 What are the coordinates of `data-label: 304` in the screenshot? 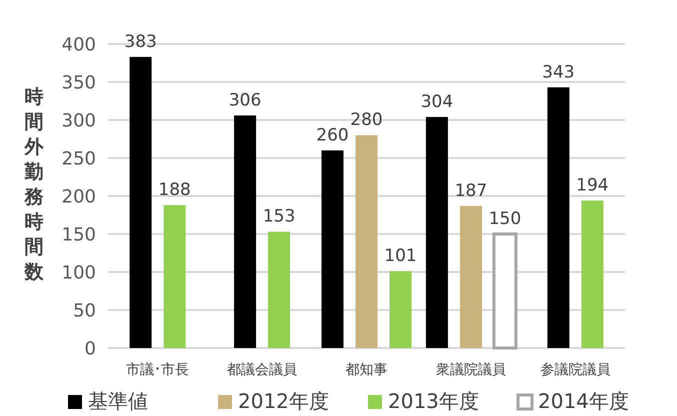 It's located at (437, 102).